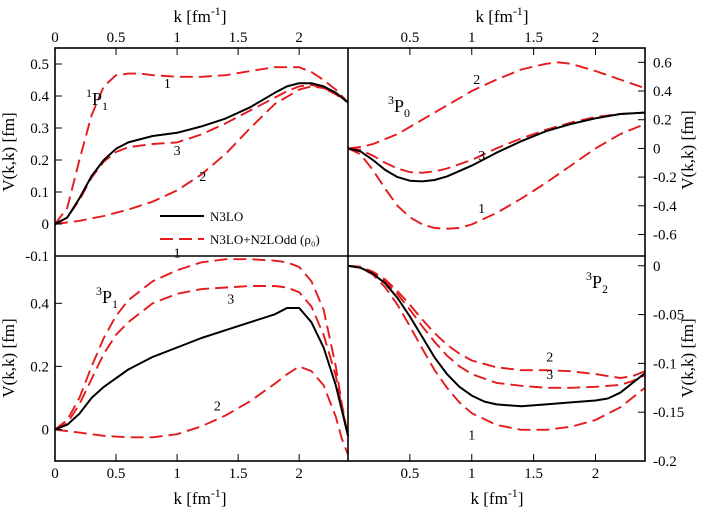  Describe the element at coordinates (46, 225) in the screenshot. I see `ytick-label-1P1: 0` at that location.